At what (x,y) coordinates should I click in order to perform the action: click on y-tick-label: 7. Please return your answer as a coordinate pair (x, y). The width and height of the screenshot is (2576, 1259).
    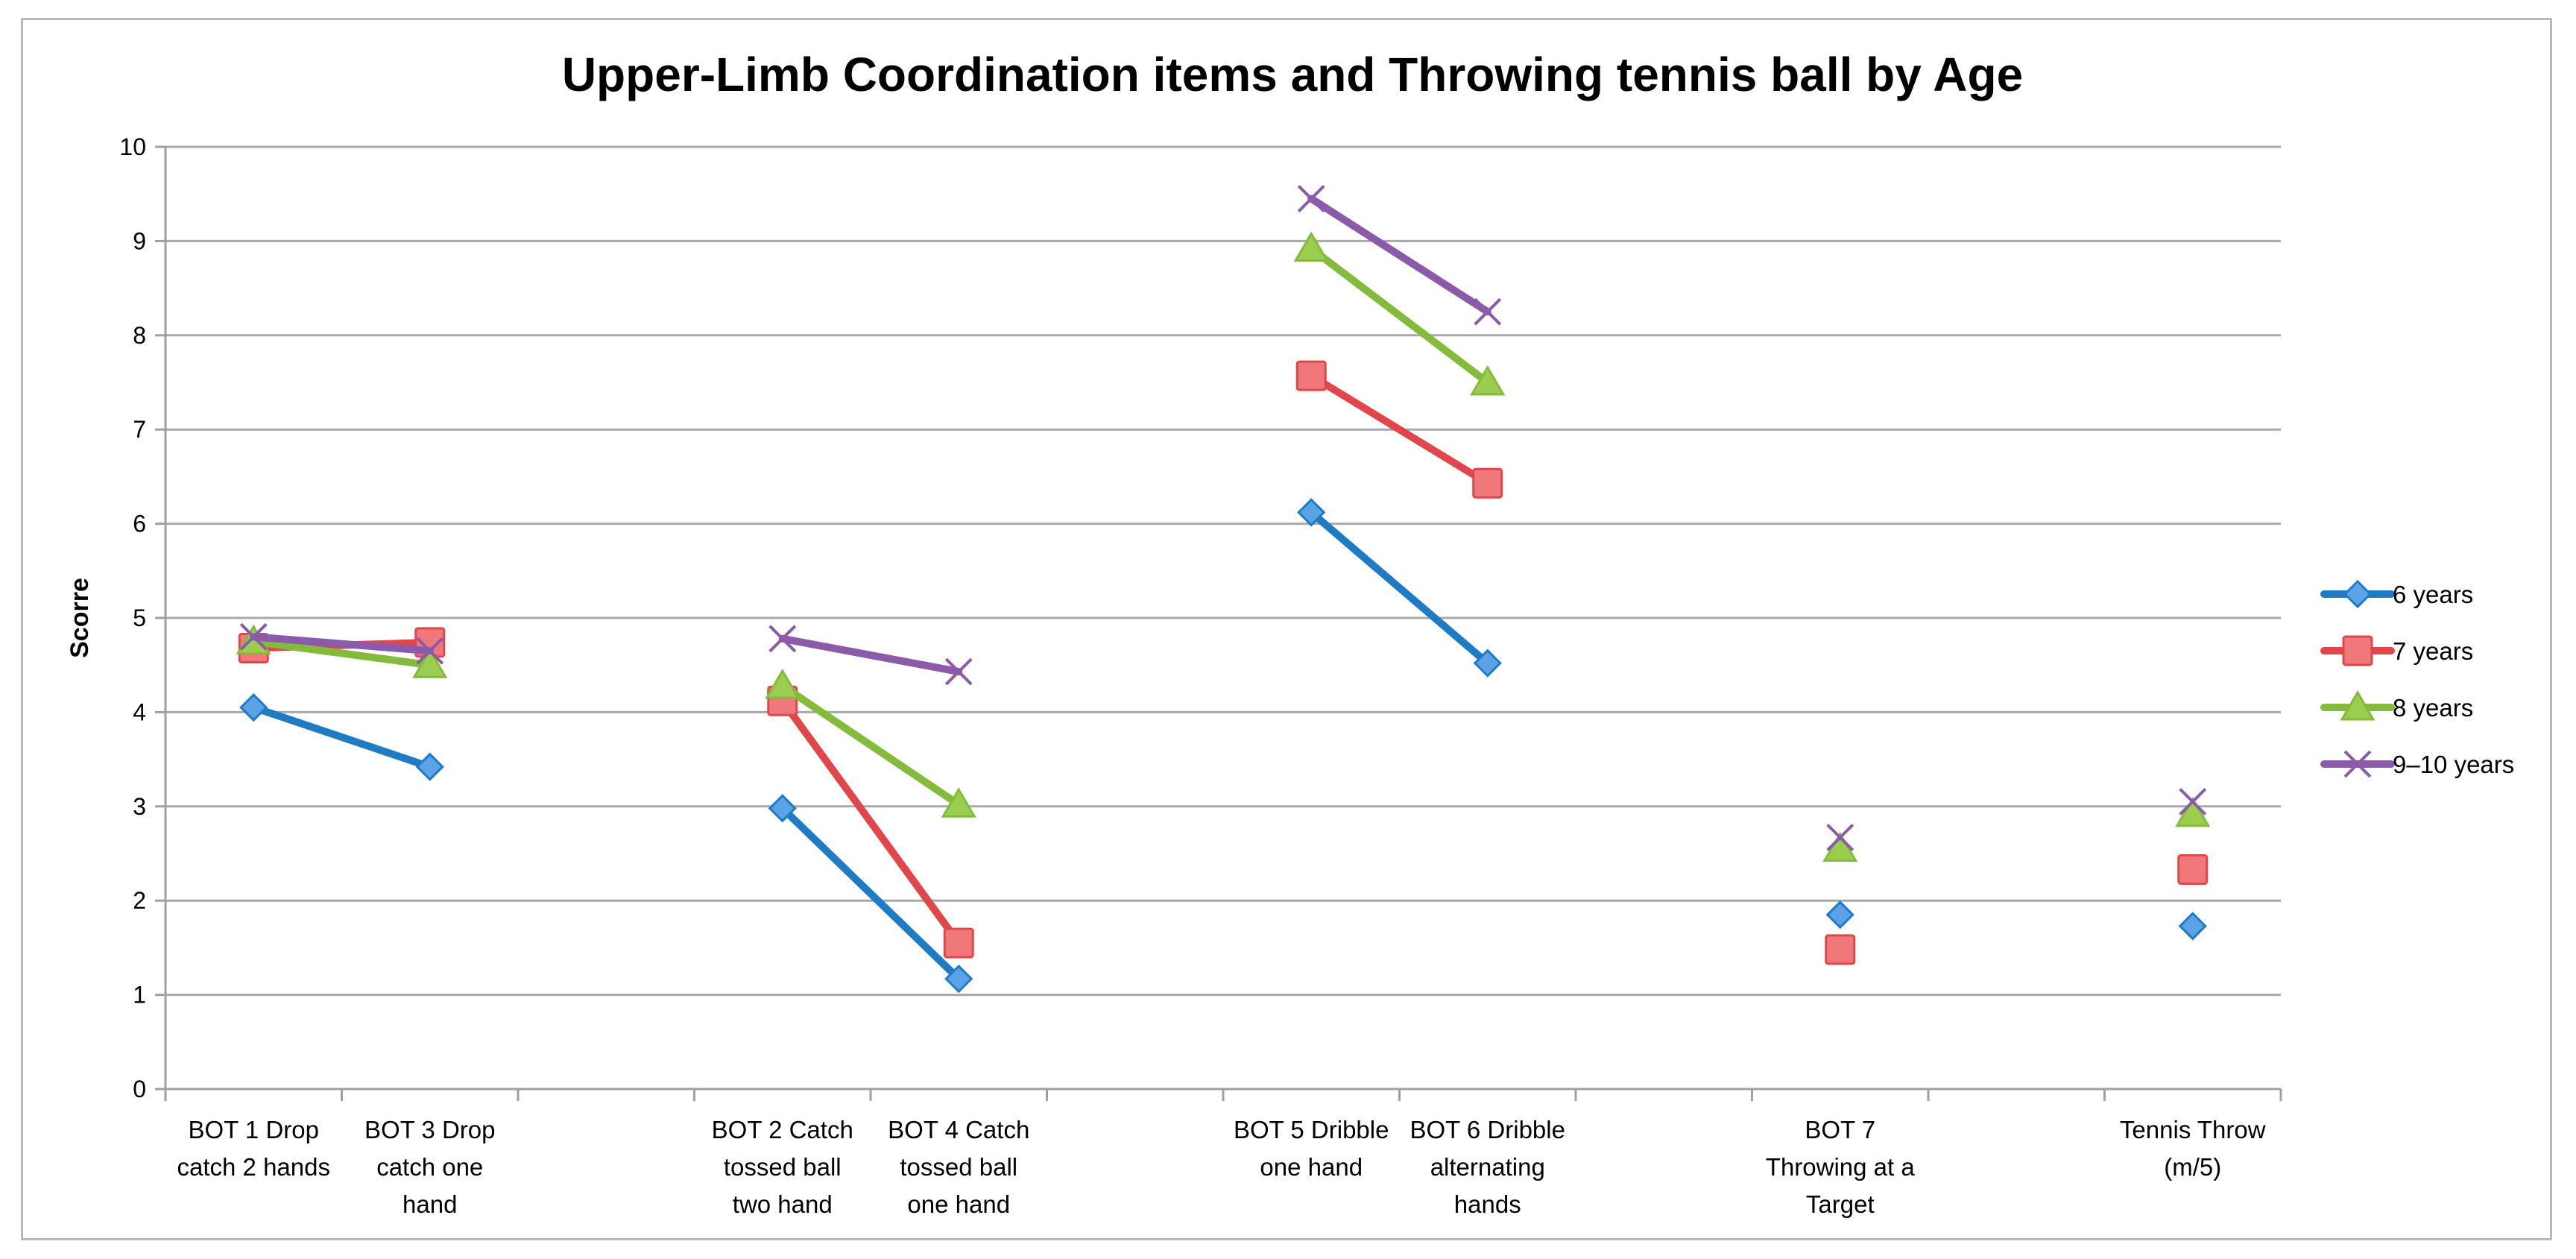
    Looking at the image, I should click on (139, 429).